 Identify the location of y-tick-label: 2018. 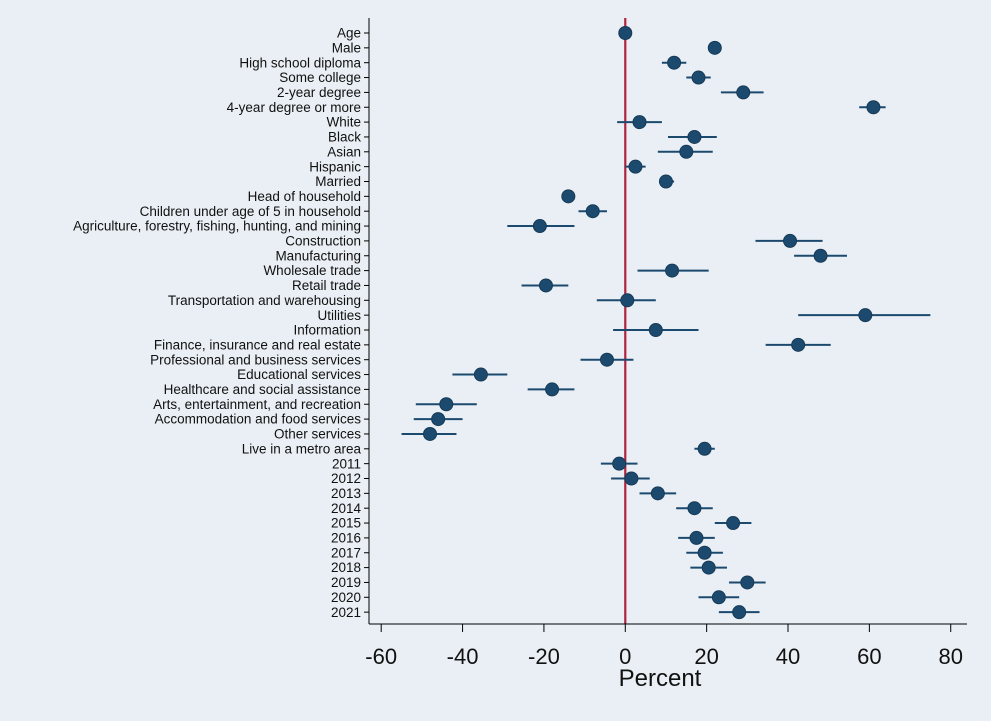
(346, 567).